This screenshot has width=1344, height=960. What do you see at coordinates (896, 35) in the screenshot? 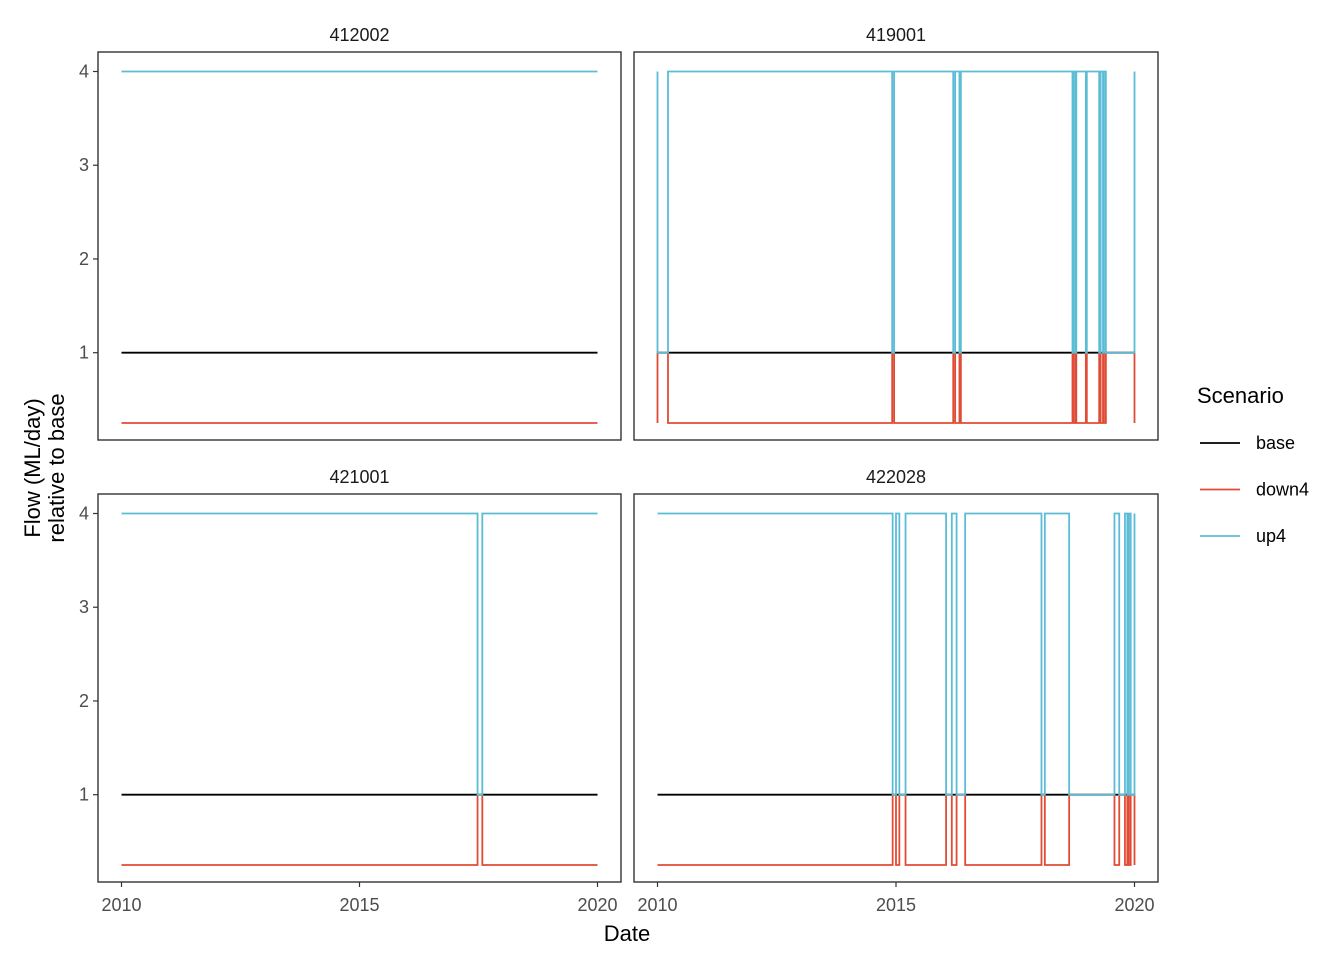
I see `panel-strip-label: 419001` at bounding box center [896, 35].